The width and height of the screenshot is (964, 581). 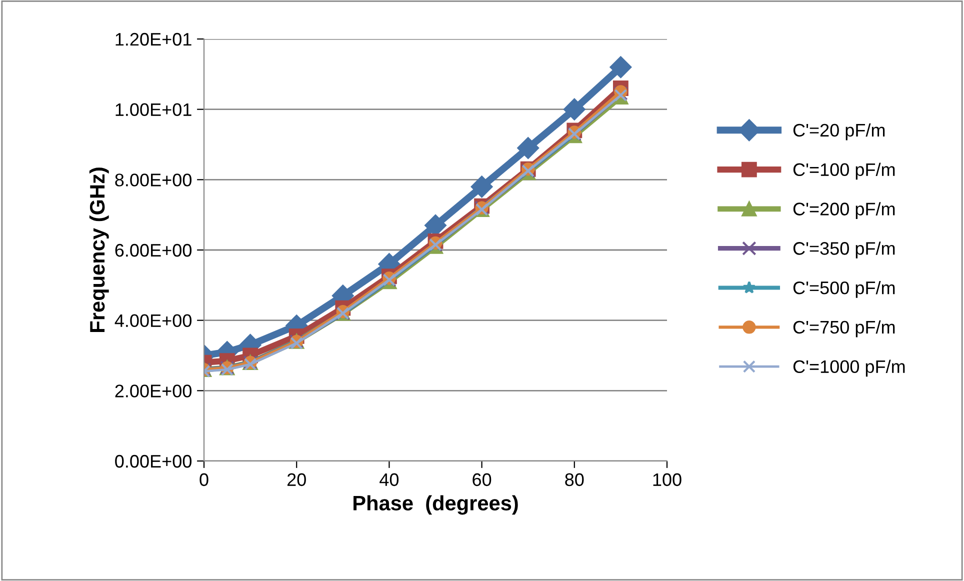 I want to click on x-tick-label: 20, so click(x=296, y=479).